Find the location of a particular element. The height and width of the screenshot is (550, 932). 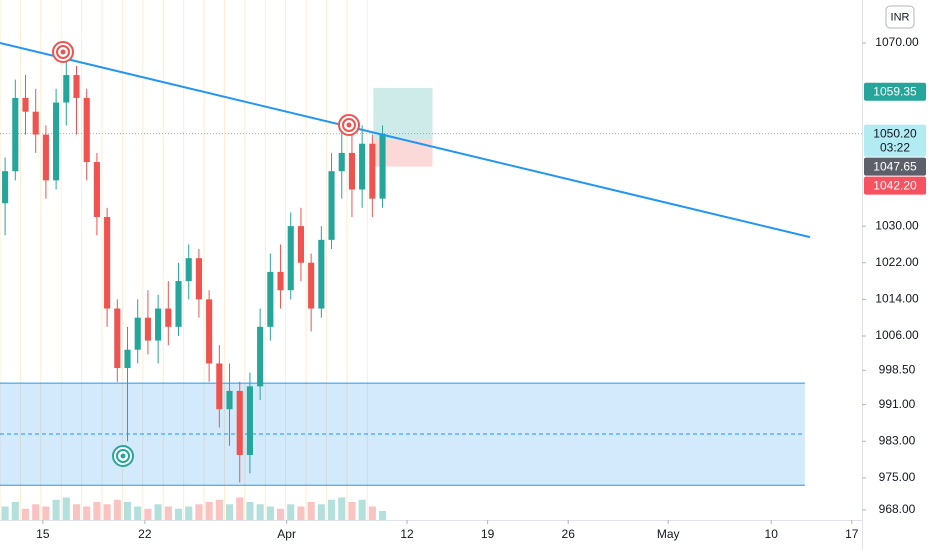

x-tick-label: Apr is located at coordinates (286, 534).